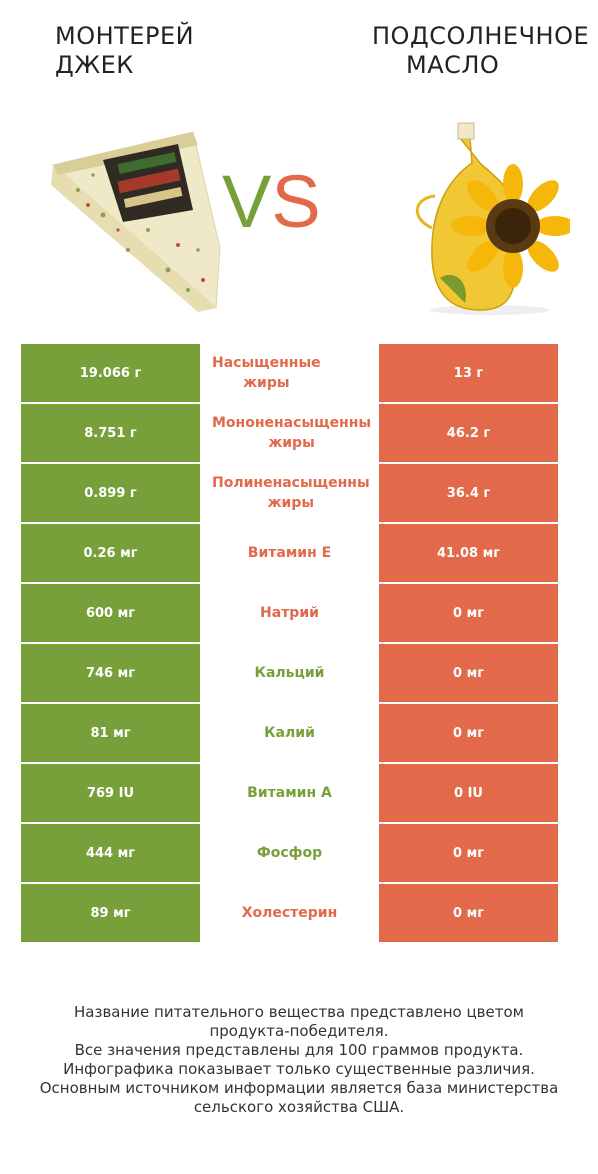 Image resolution: width=598 pixels, height=1174 pixels. I want to click on nutrient-name: Кальций, so click(289, 673).